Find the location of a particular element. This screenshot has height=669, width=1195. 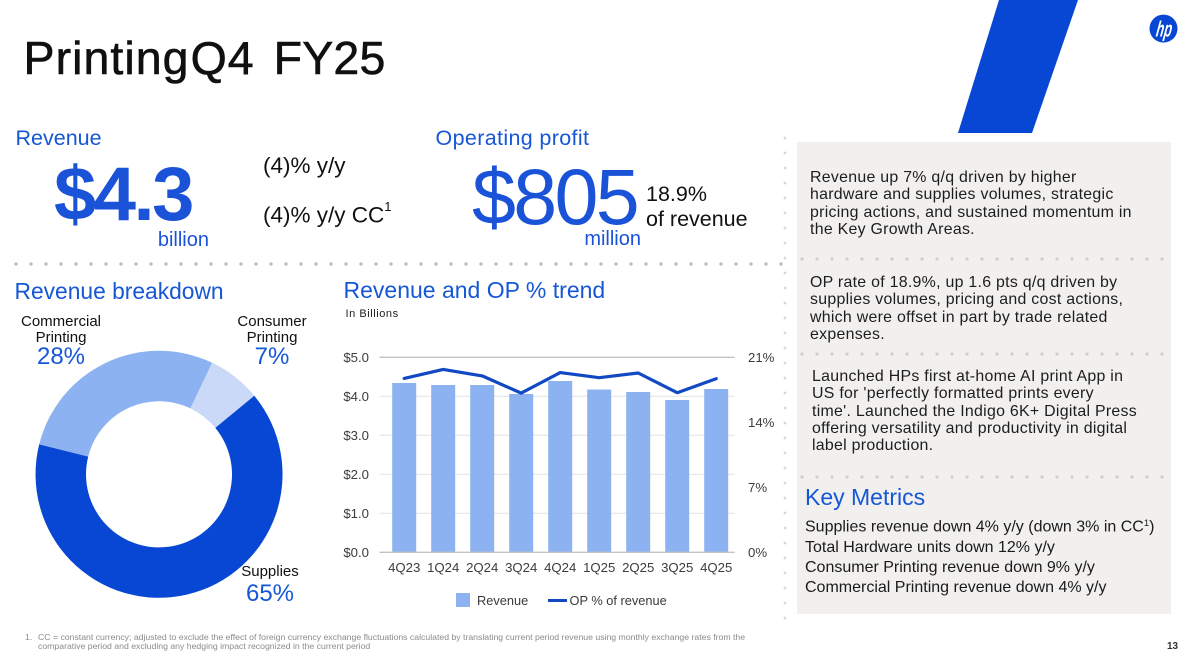

svg-text: 7% is located at coordinates (757, 487).